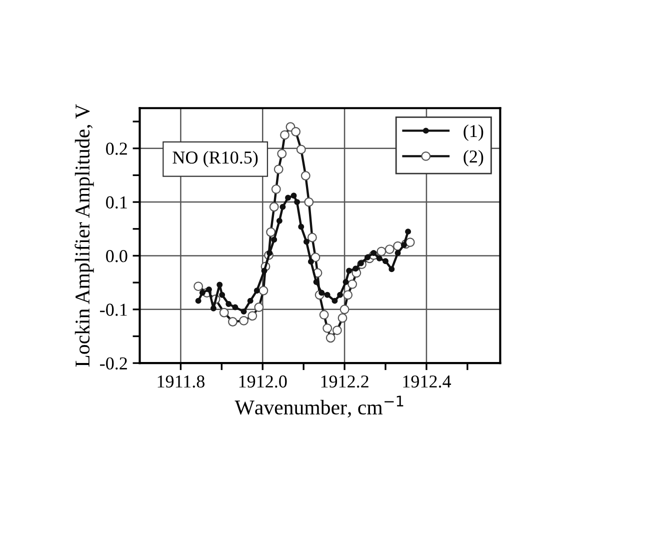 Image resolution: width=653 pixels, height=546 pixels. Describe the element at coordinates (116, 148) in the screenshot. I see `y-tick-label: 0.2` at that location.